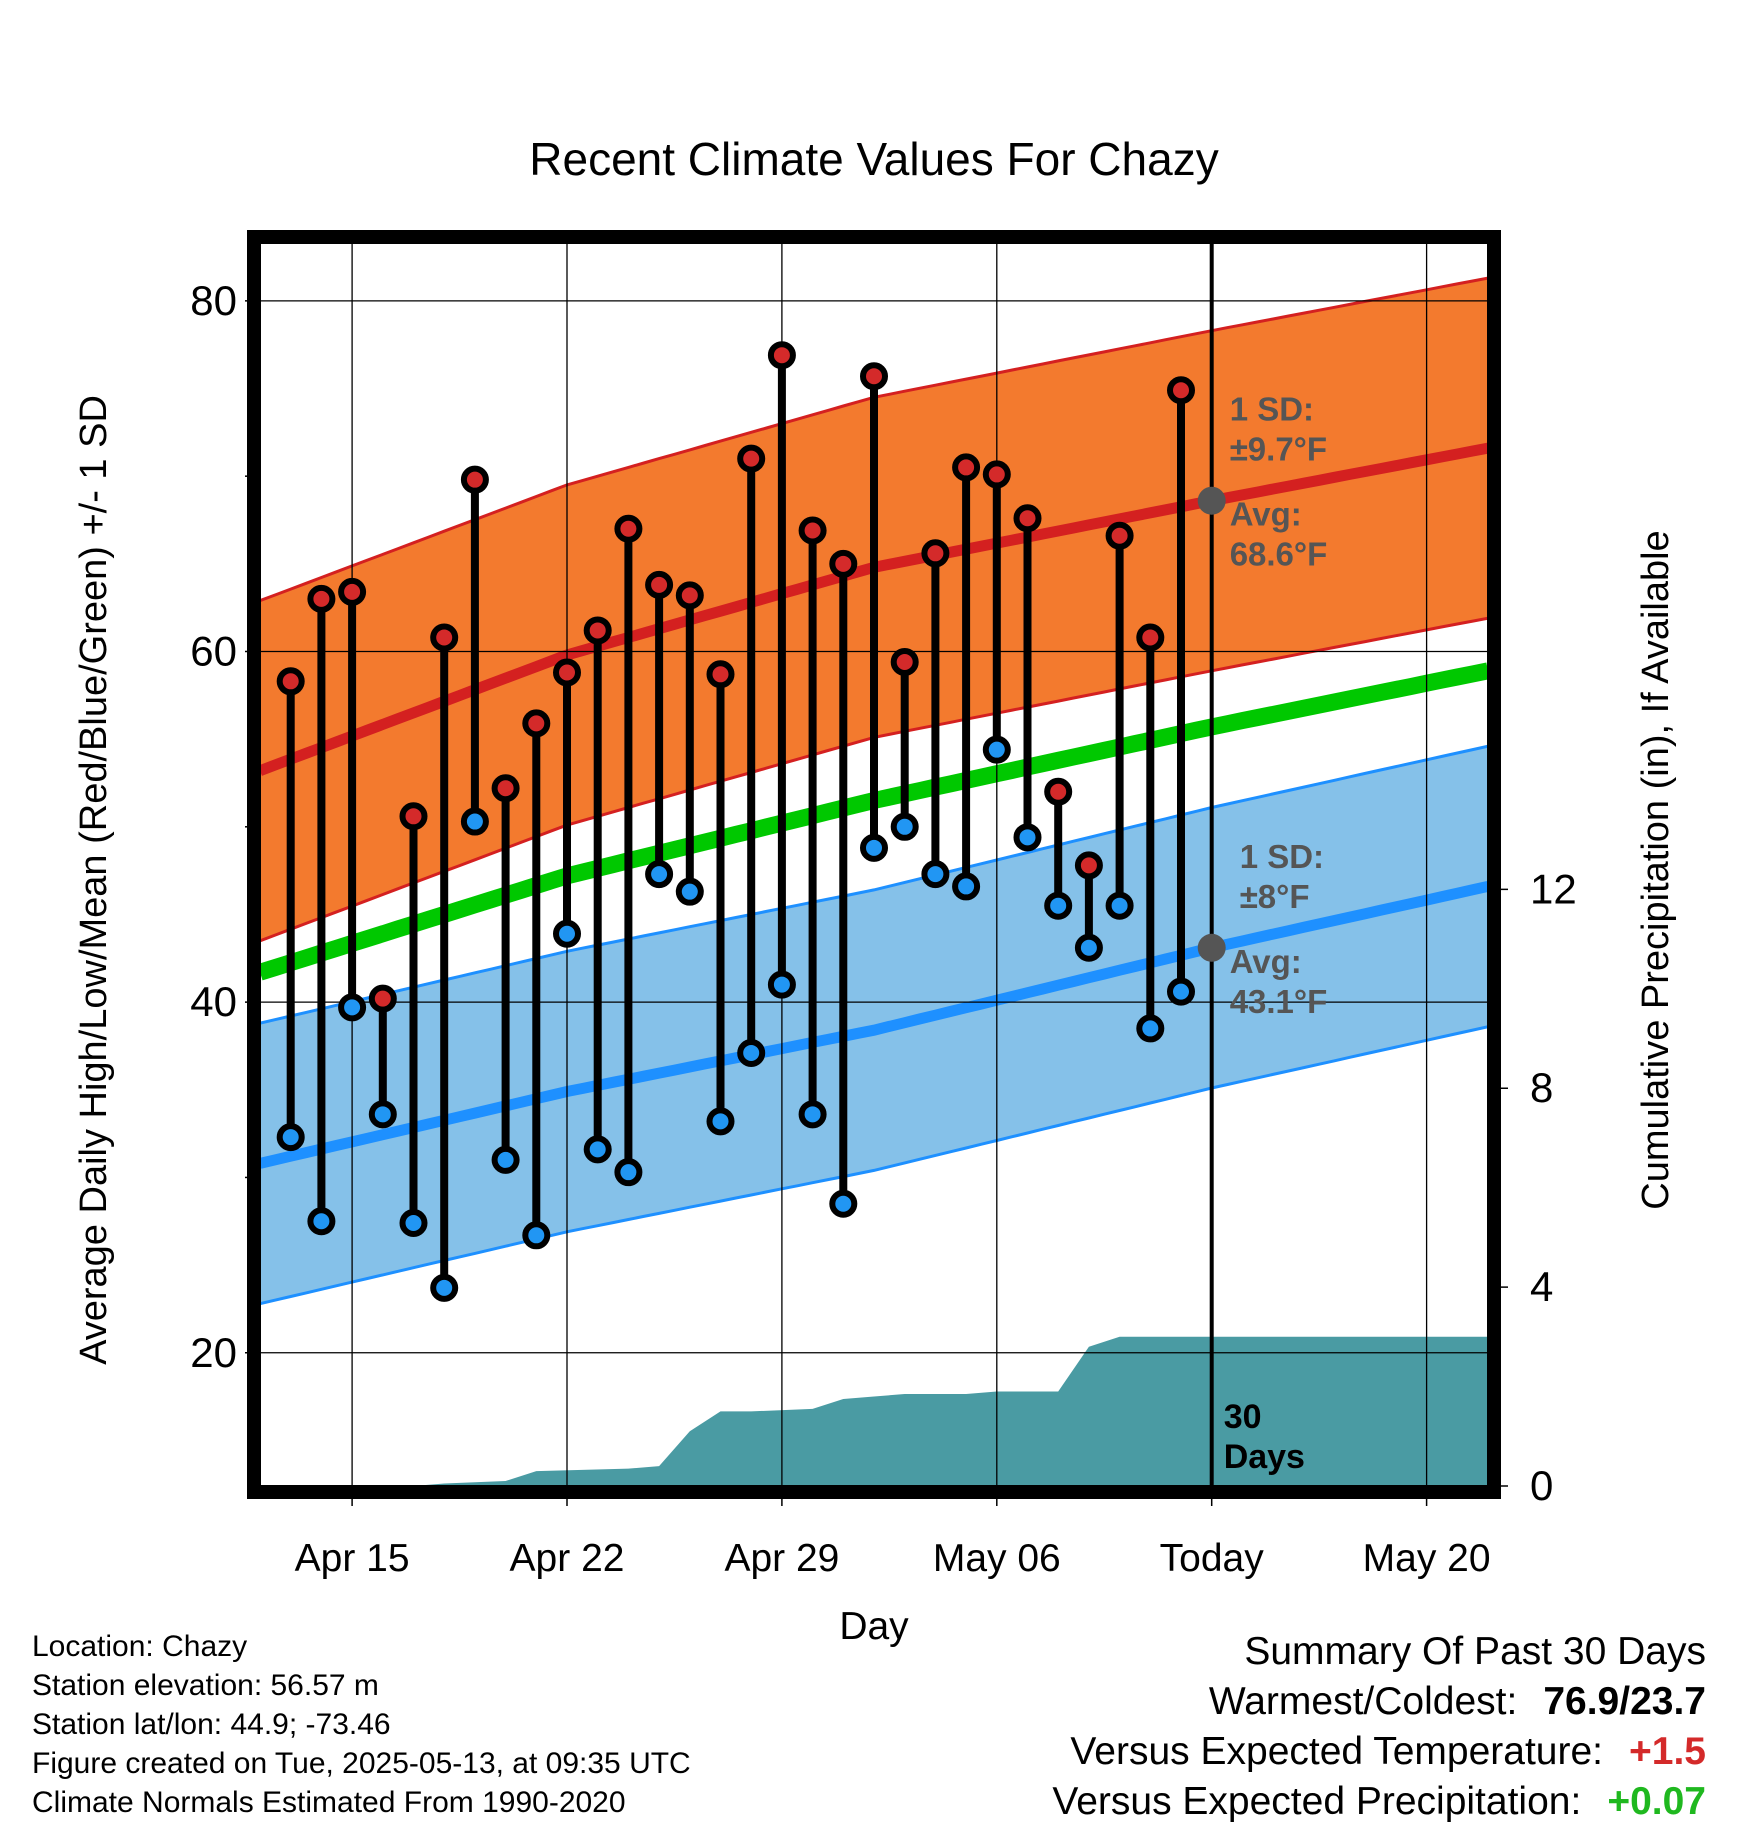 This screenshot has width=1748, height=1828. I want to click on warmest-value: 76.9/23.7, so click(1624, 1701).